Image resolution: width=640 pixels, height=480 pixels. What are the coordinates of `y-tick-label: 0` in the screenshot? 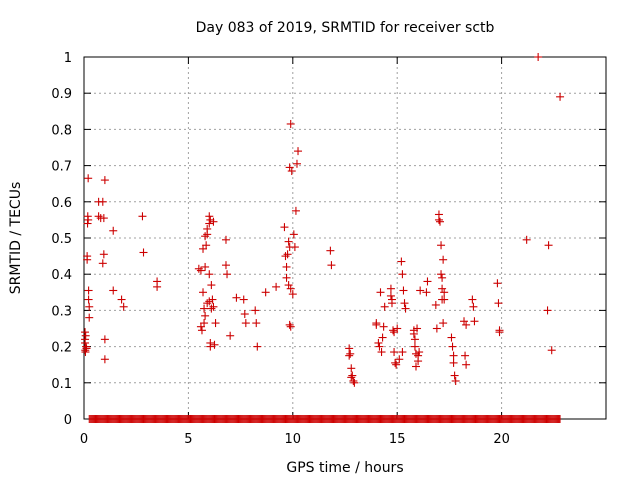 It's located at (68, 420).